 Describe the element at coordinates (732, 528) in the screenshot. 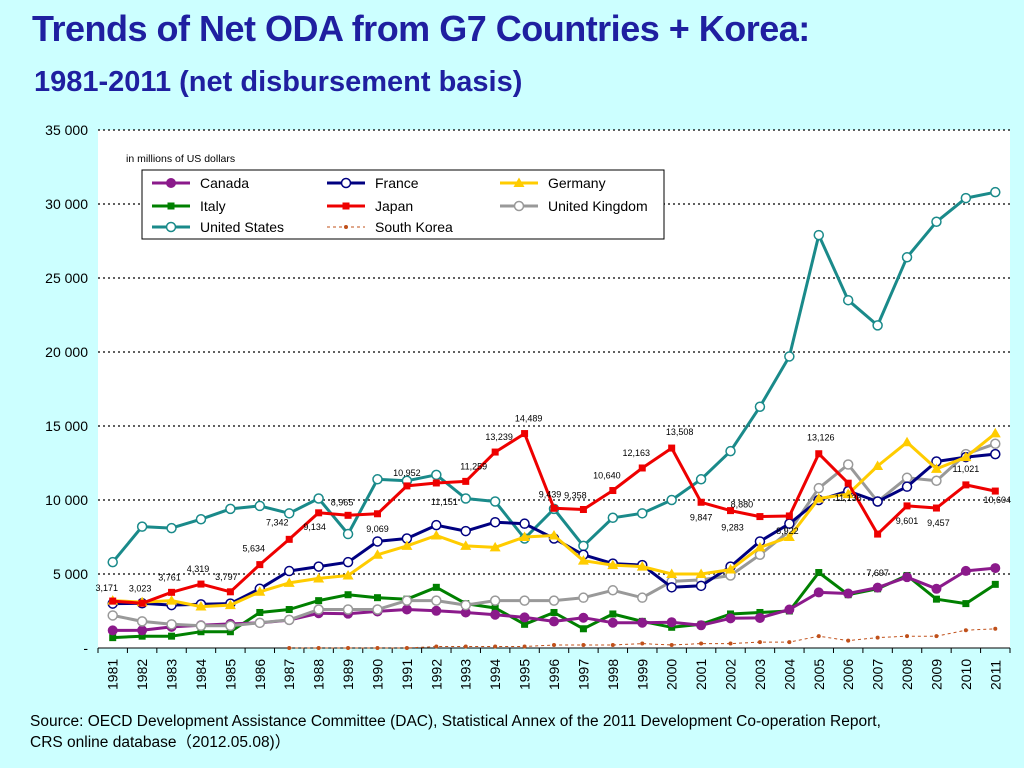

I see `data-label-japan: 9,283` at that location.